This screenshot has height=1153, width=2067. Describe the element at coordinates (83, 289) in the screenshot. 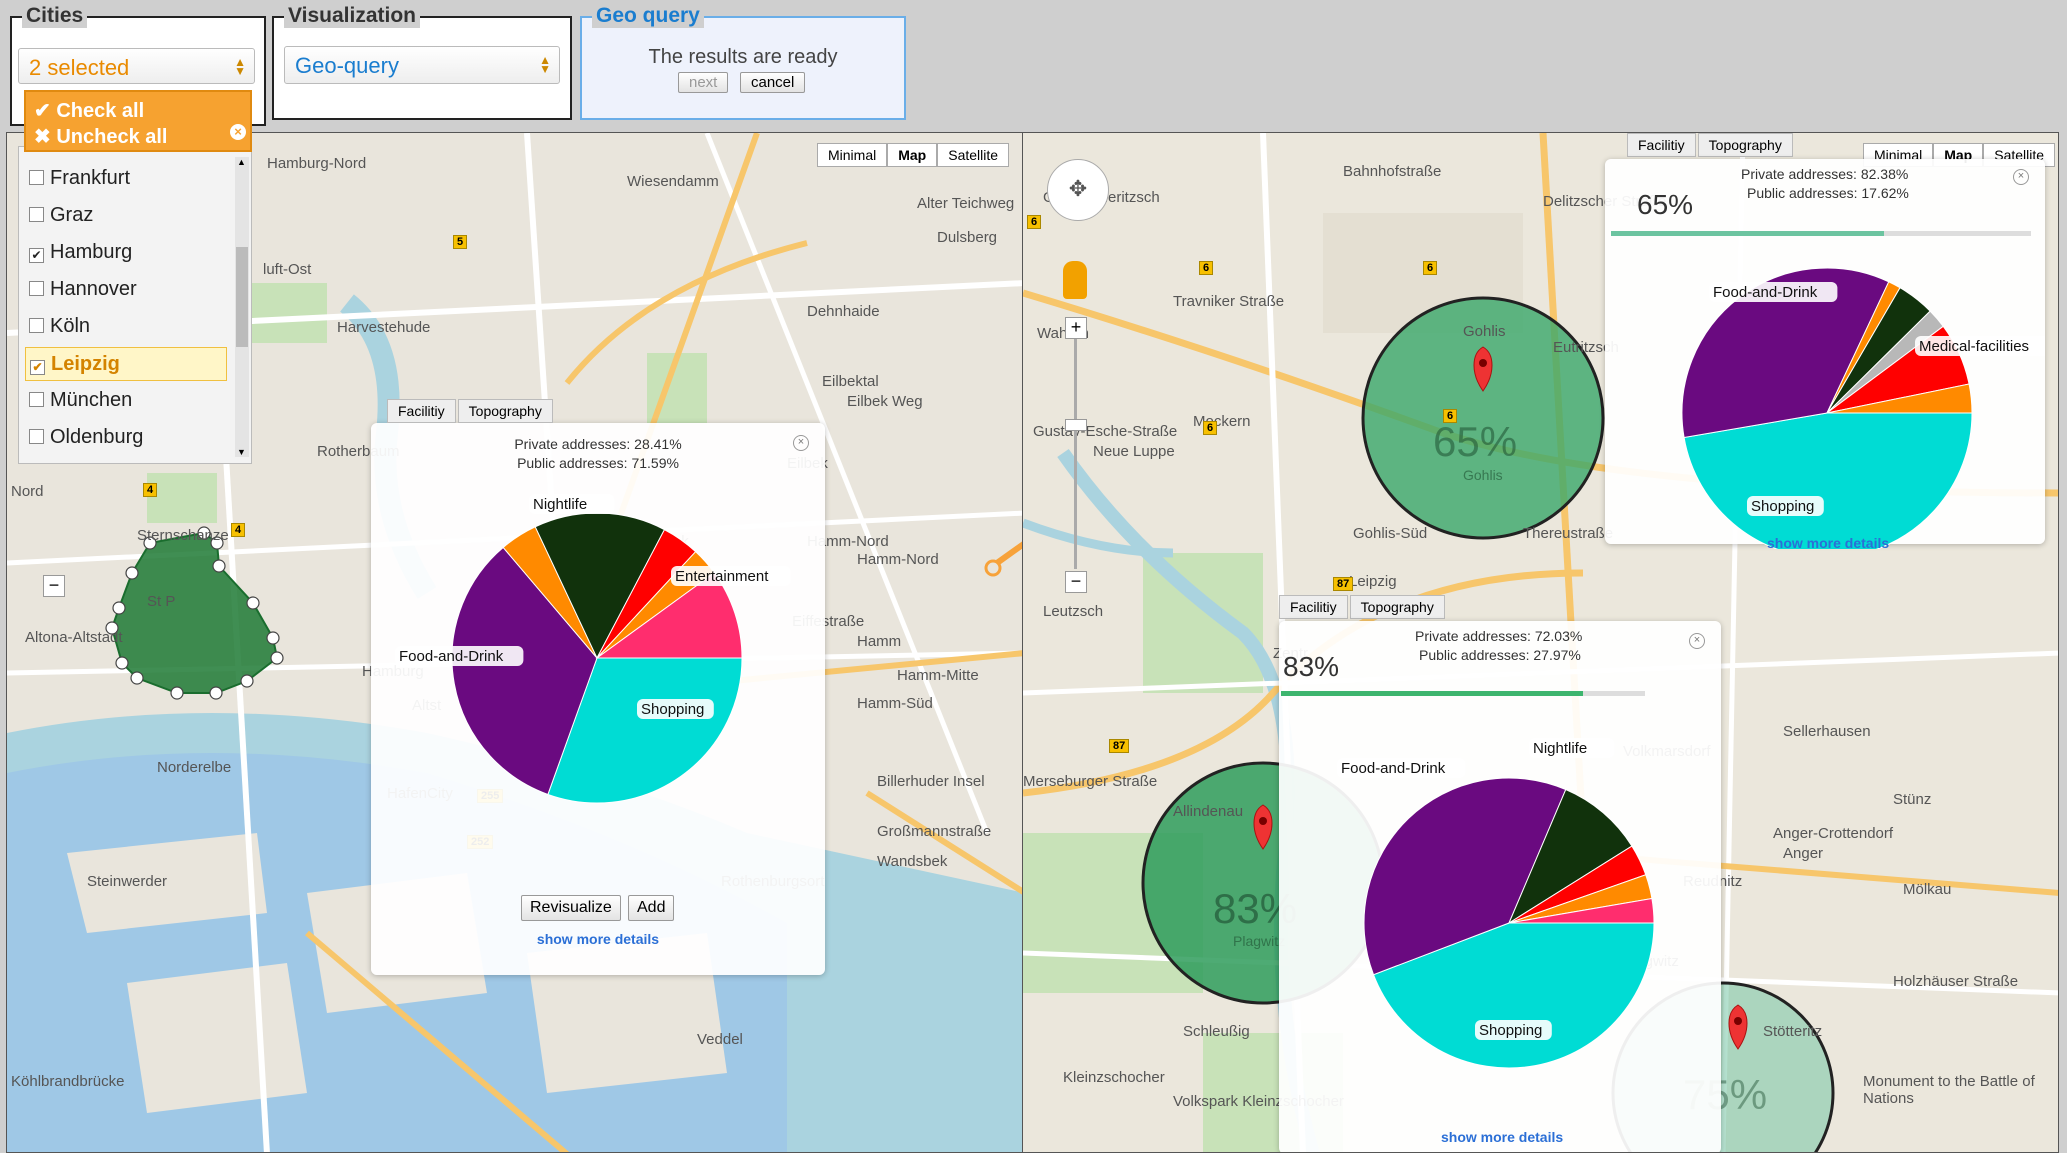

I see `city-item-hannover: Hannover` at that location.